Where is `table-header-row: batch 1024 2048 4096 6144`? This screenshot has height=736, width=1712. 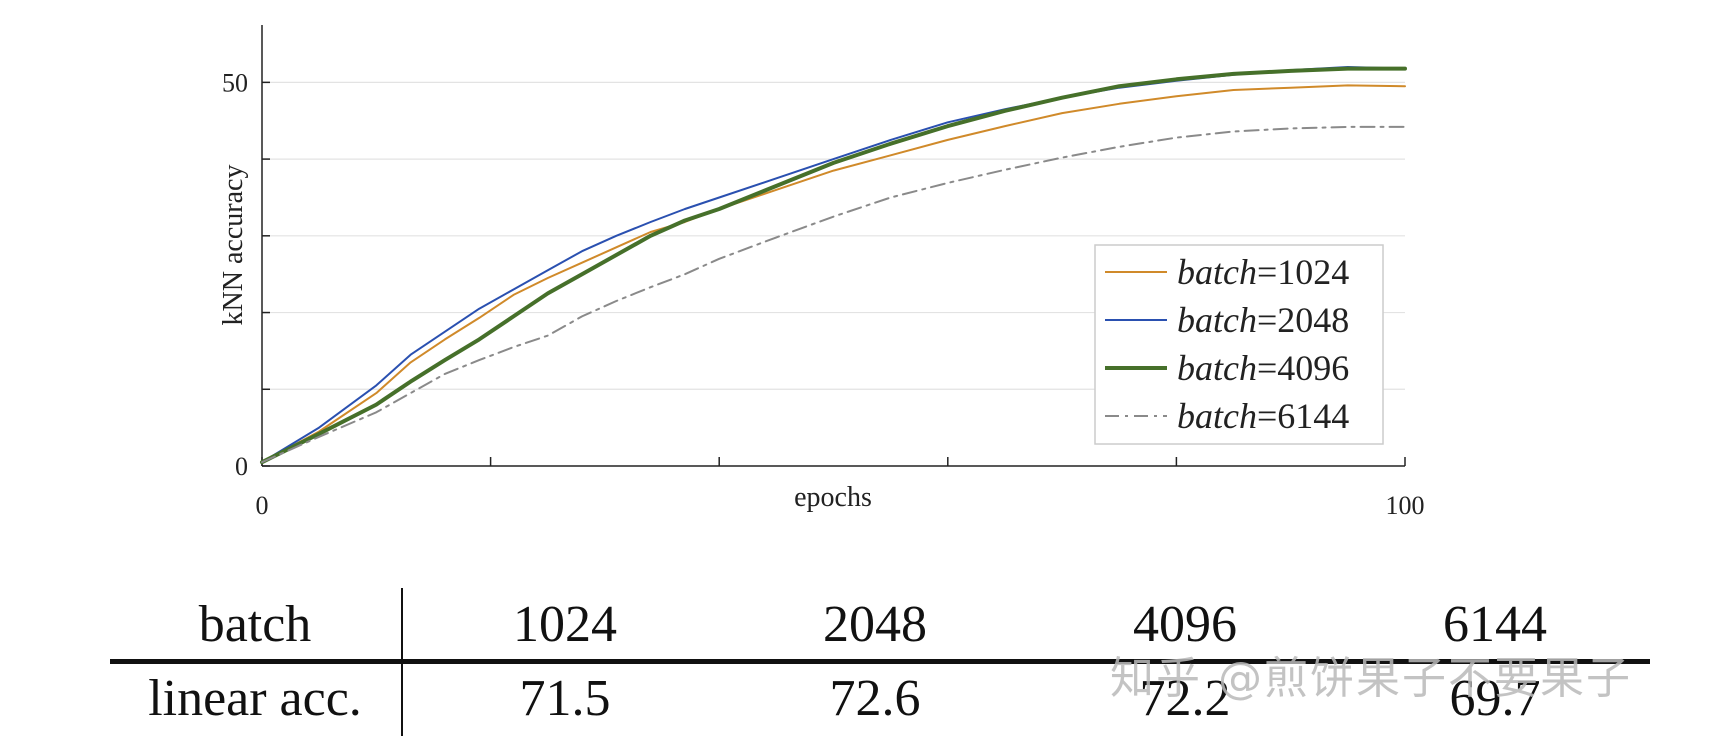 table-header-row: batch 1024 2048 4096 6144 is located at coordinates (880, 625).